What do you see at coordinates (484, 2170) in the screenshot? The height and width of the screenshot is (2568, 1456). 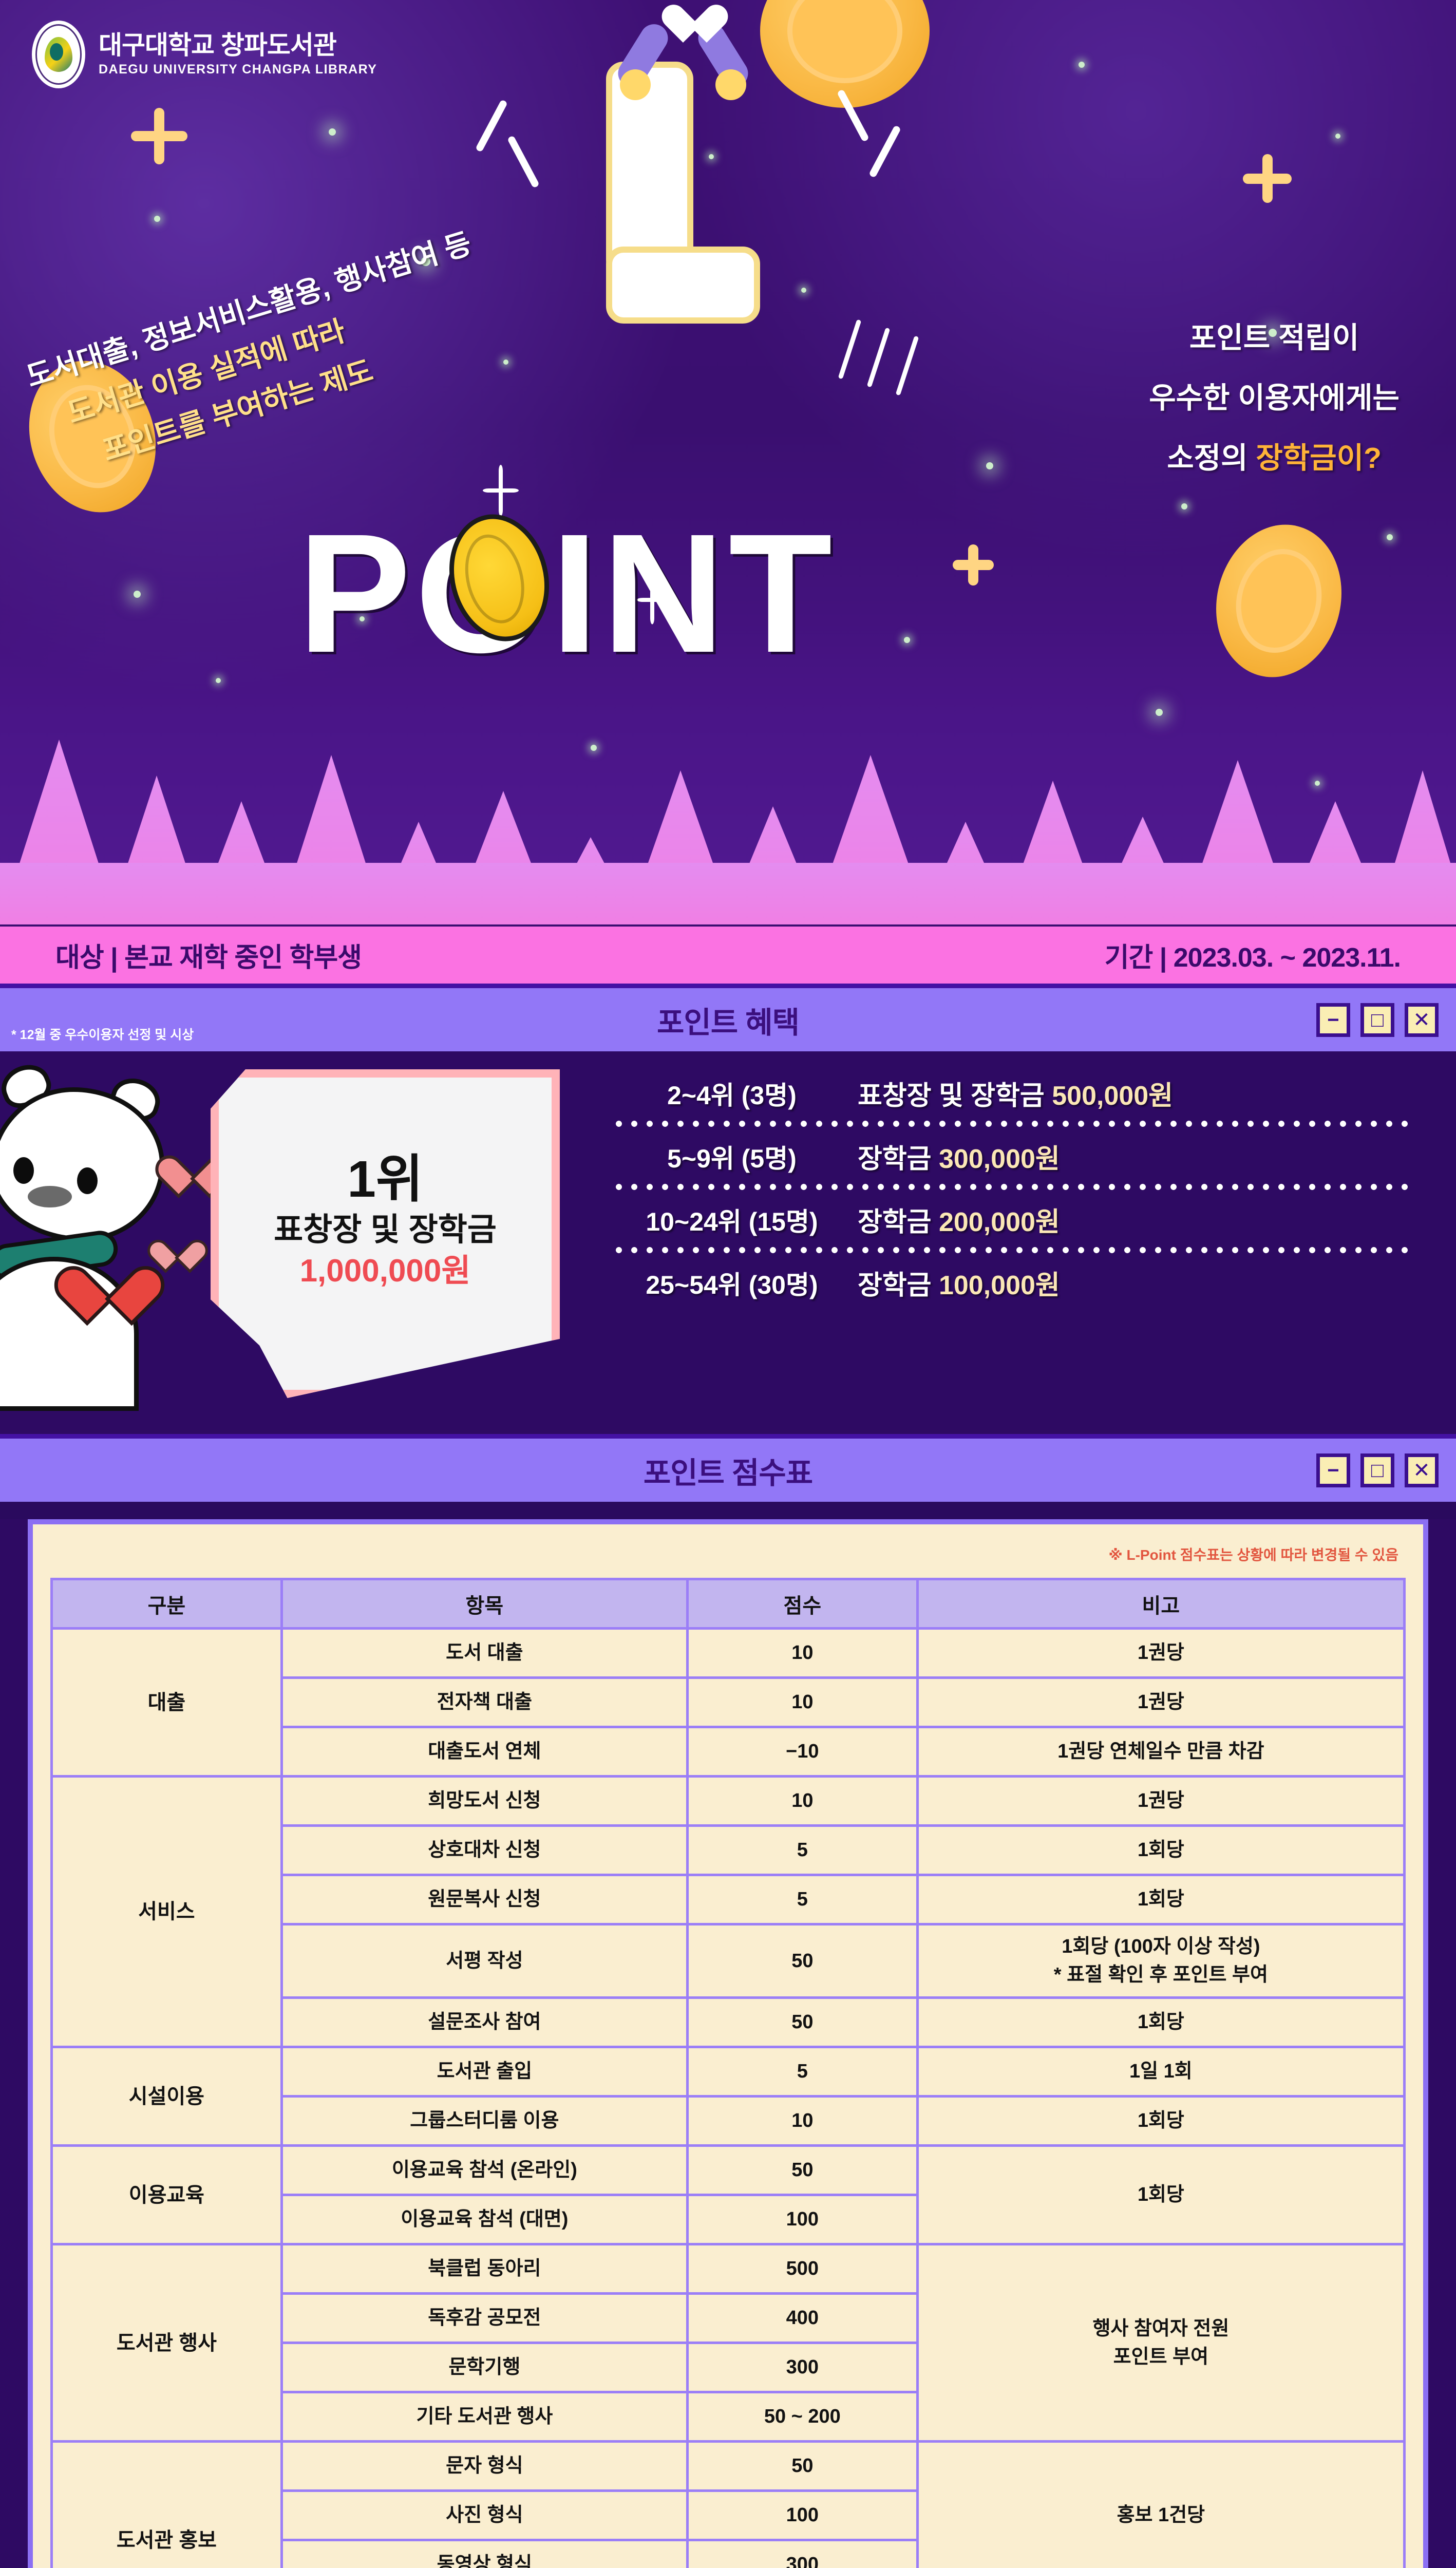 I see `score-item-label: 이용교육 참석 (온라인)` at bounding box center [484, 2170].